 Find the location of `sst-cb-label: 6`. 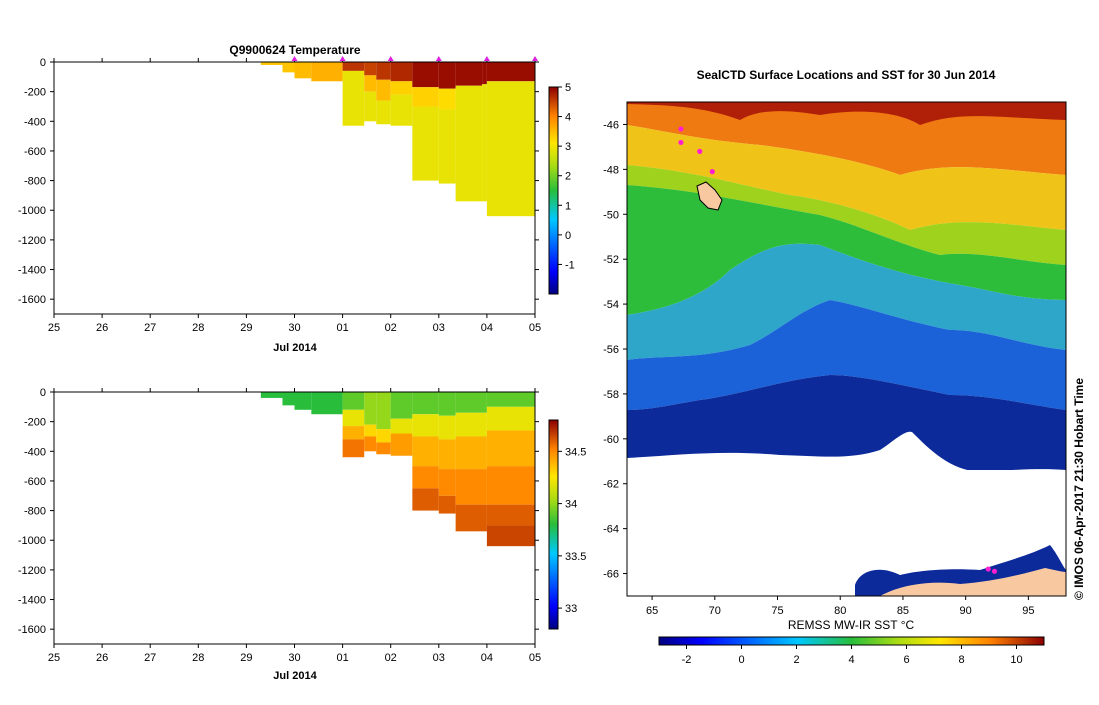

sst-cb-label: 6 is located at coordinates (906, 660).